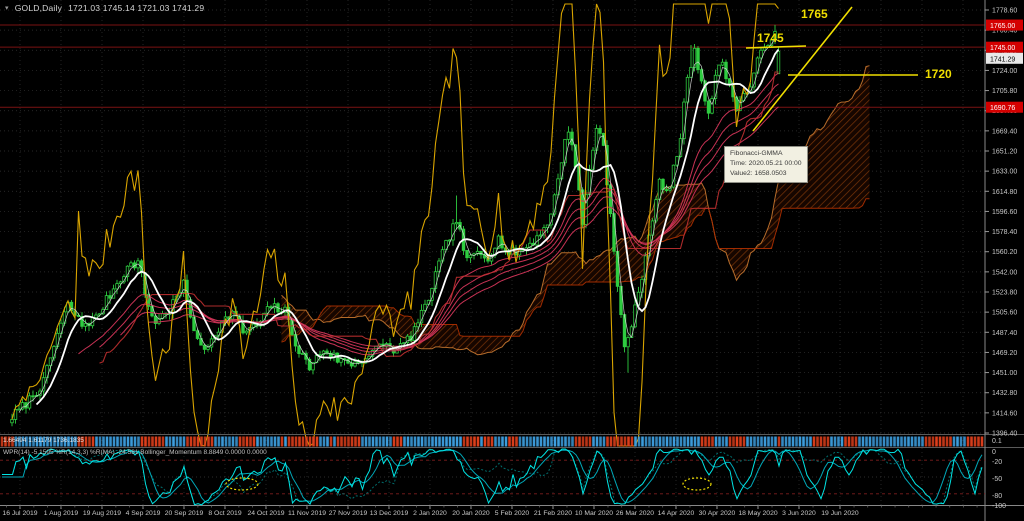  I want to click on svg-text: 1578.40, so click(1004, 232).